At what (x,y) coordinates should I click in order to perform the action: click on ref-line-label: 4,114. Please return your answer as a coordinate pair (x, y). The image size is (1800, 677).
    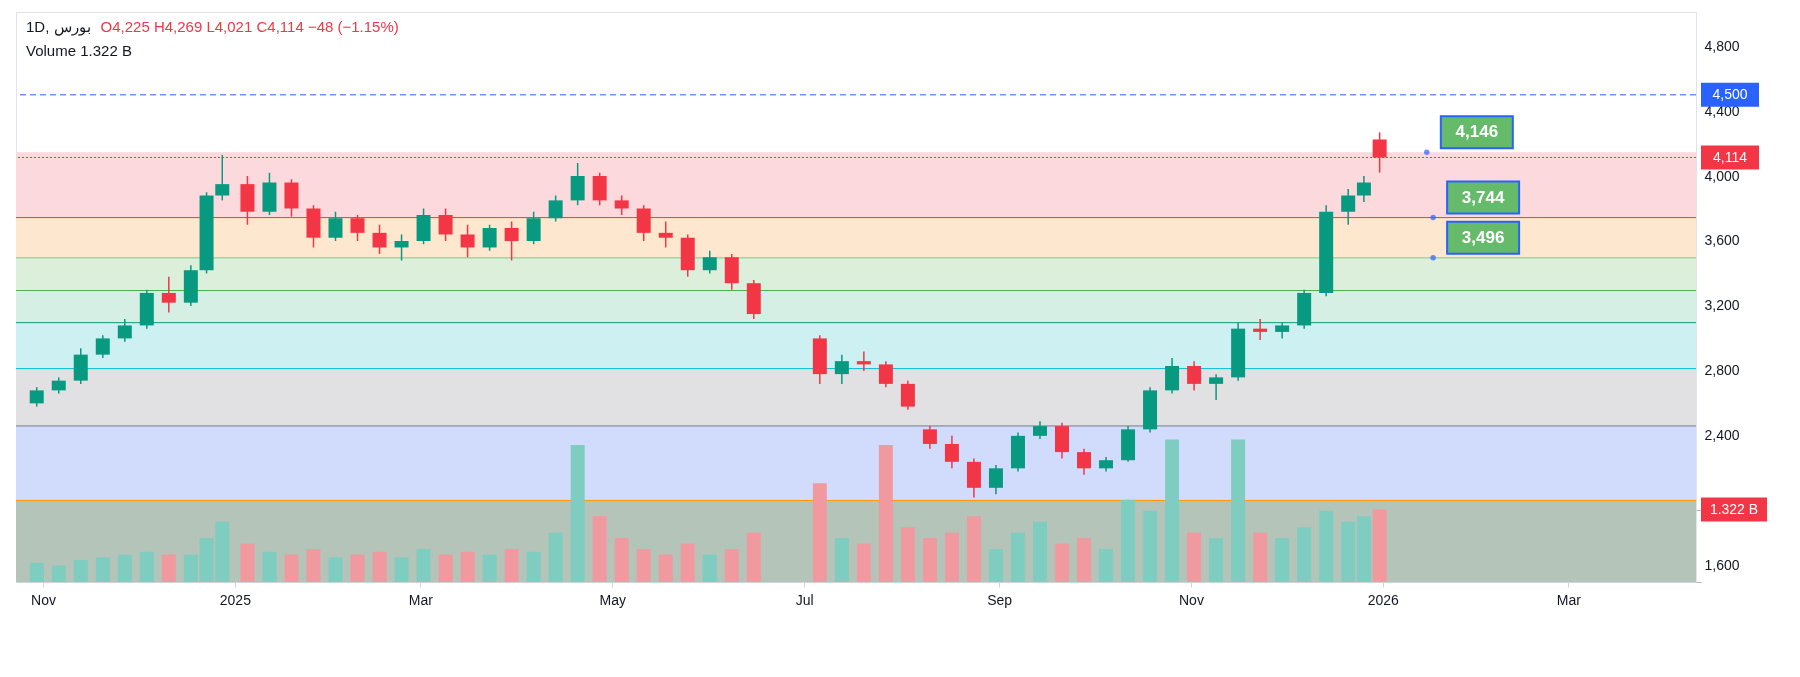
    Looking at the image, I should click on (1730, 156).